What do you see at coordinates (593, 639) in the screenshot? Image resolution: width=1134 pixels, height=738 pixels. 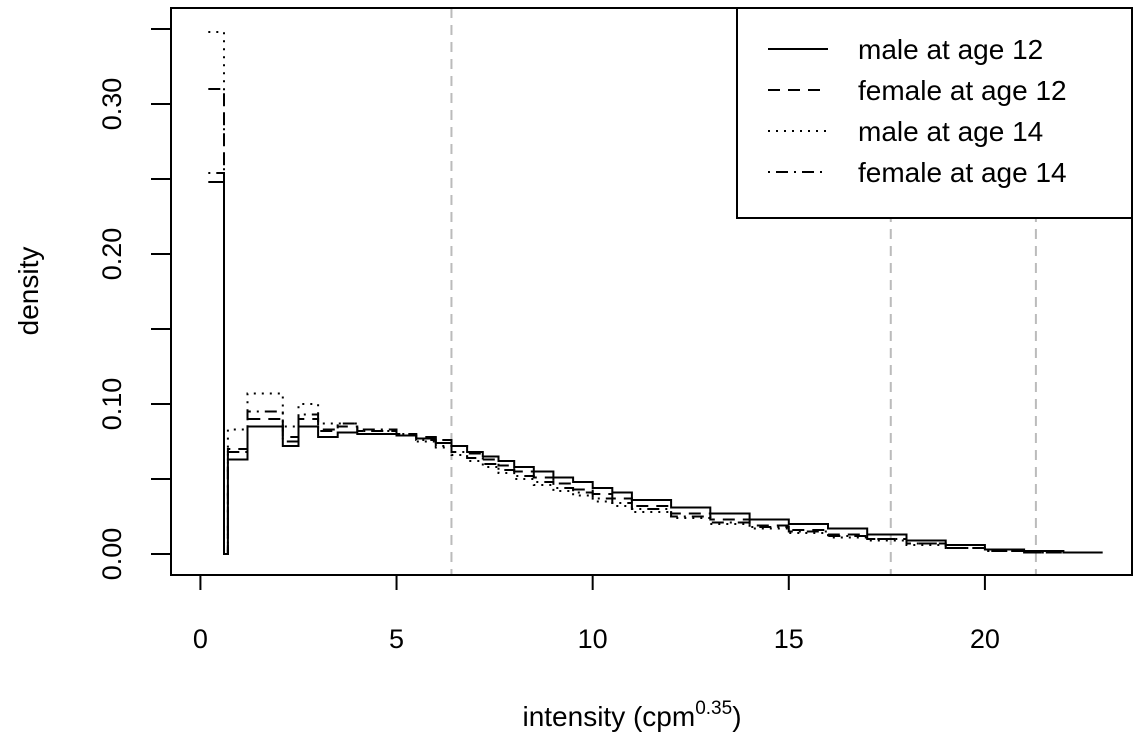 I see `x-tick-label-2: 10` at bounding box center [593, 639].